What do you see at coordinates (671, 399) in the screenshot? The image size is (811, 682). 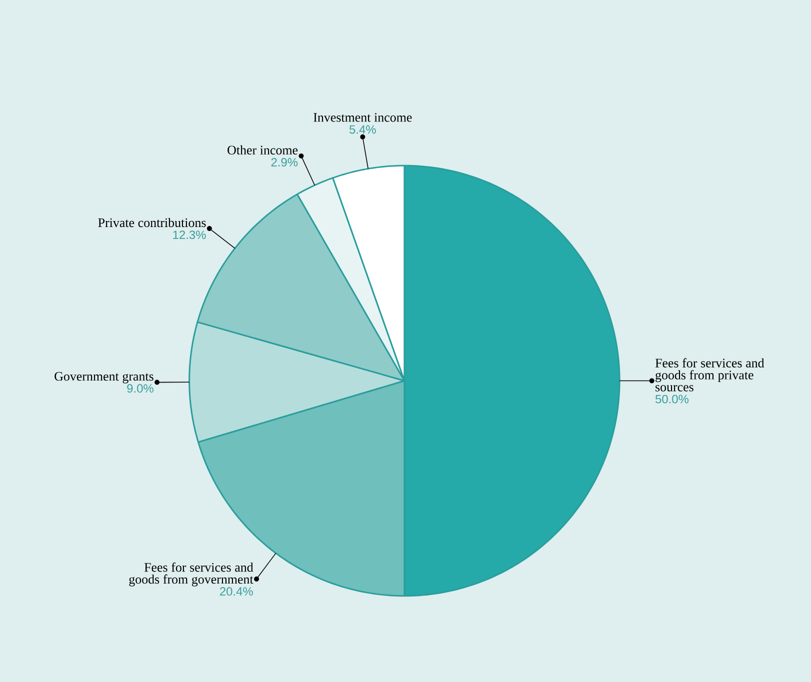 I see `data-label: 50.0%` at bounding box center [671, 399].